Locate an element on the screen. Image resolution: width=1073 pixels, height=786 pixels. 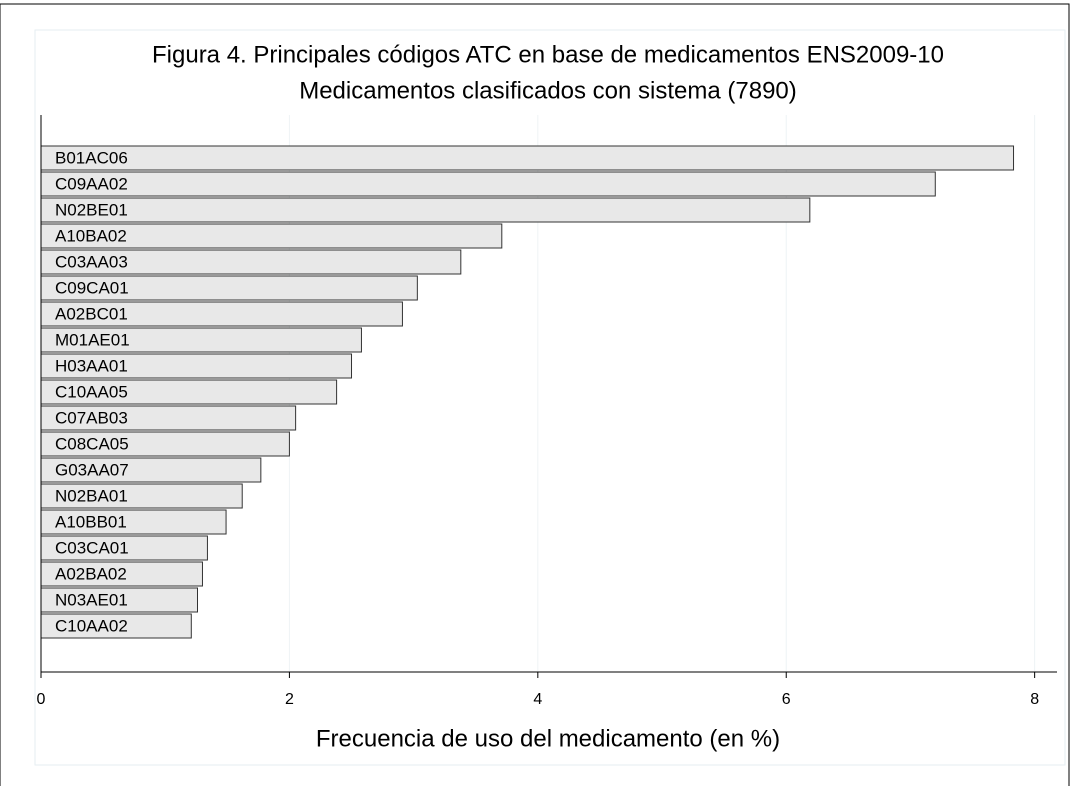
category-label: H03AA01 is located at coordinates (91, 365).